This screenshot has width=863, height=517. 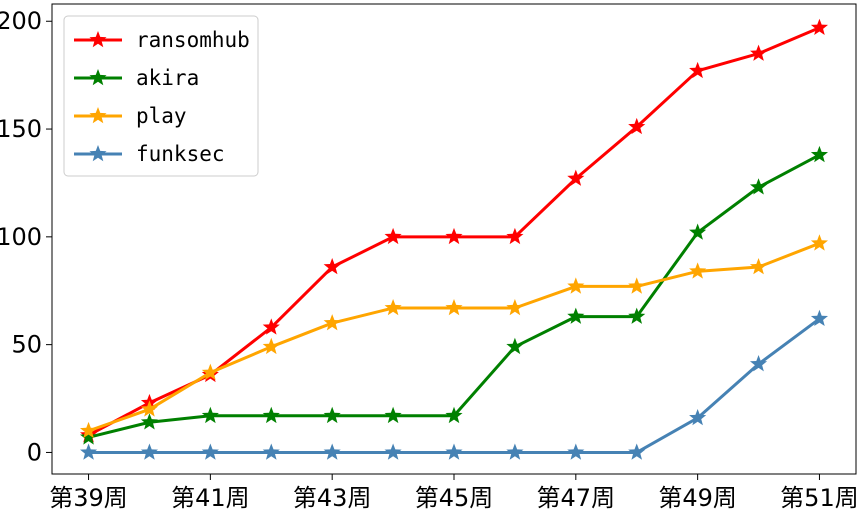 What do you see at coordinates (180, 154) in the screenshot?
I see `legend-label: funksec` at bounding box center [180, 154].